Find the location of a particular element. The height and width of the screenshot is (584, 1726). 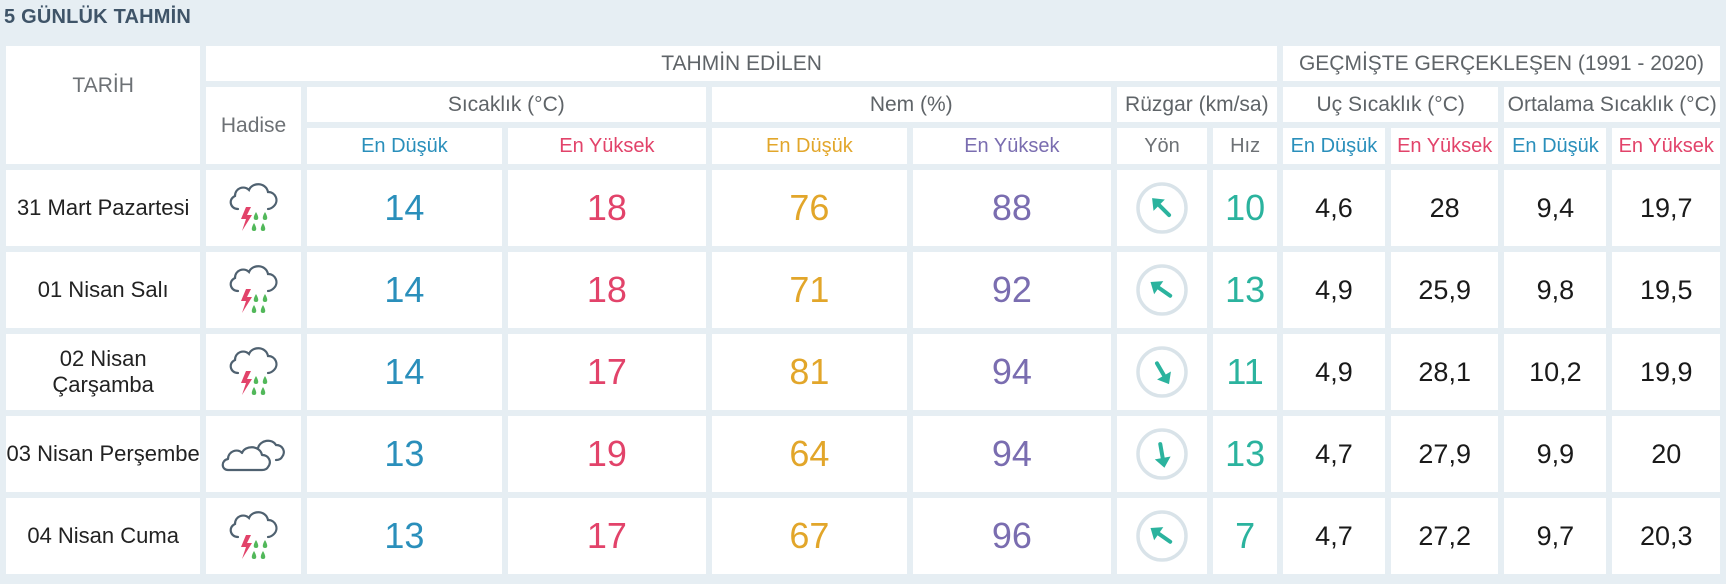

header-nem: Nem (%) is located at coordinates (911, 104).